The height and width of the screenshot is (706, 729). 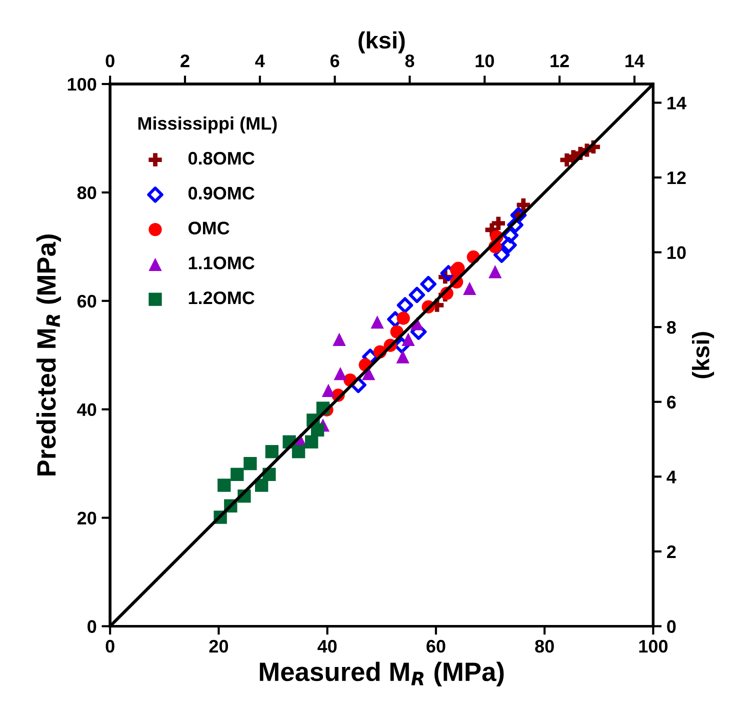 What do you see at coordinates (653, 646) in the screenshot?
I see `x-tick-label: 100` at bounding box center [653, 646].